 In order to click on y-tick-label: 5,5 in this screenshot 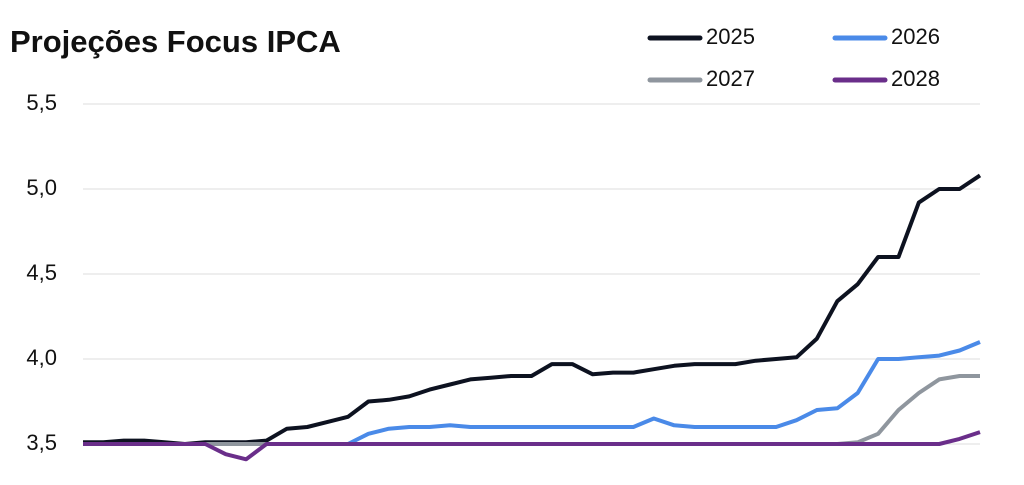, I will do `click(41, 102)`.